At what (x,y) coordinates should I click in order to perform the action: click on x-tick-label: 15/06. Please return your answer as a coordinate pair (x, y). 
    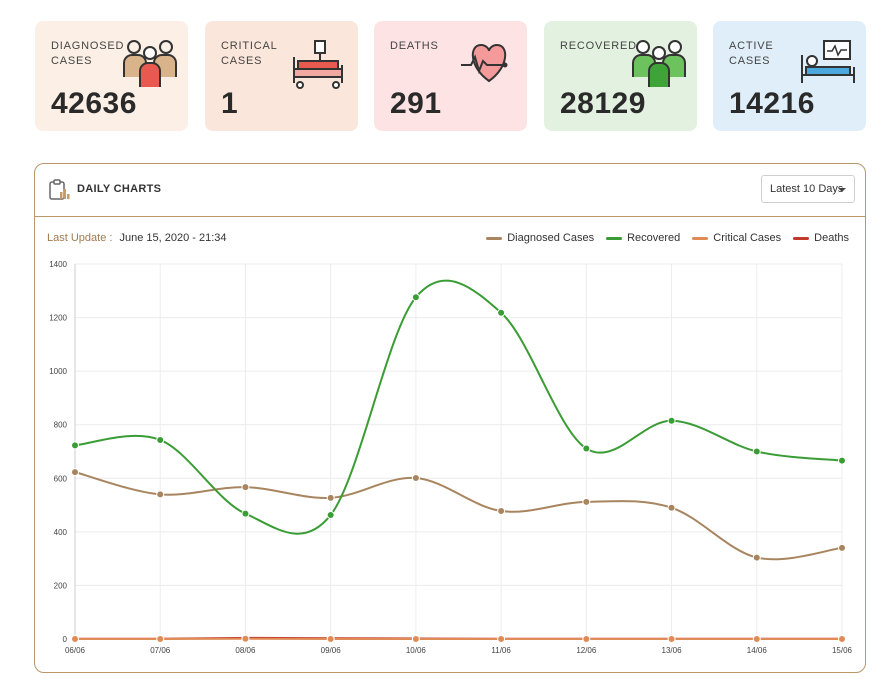
    Looking at the image, I should click on (842, 650).